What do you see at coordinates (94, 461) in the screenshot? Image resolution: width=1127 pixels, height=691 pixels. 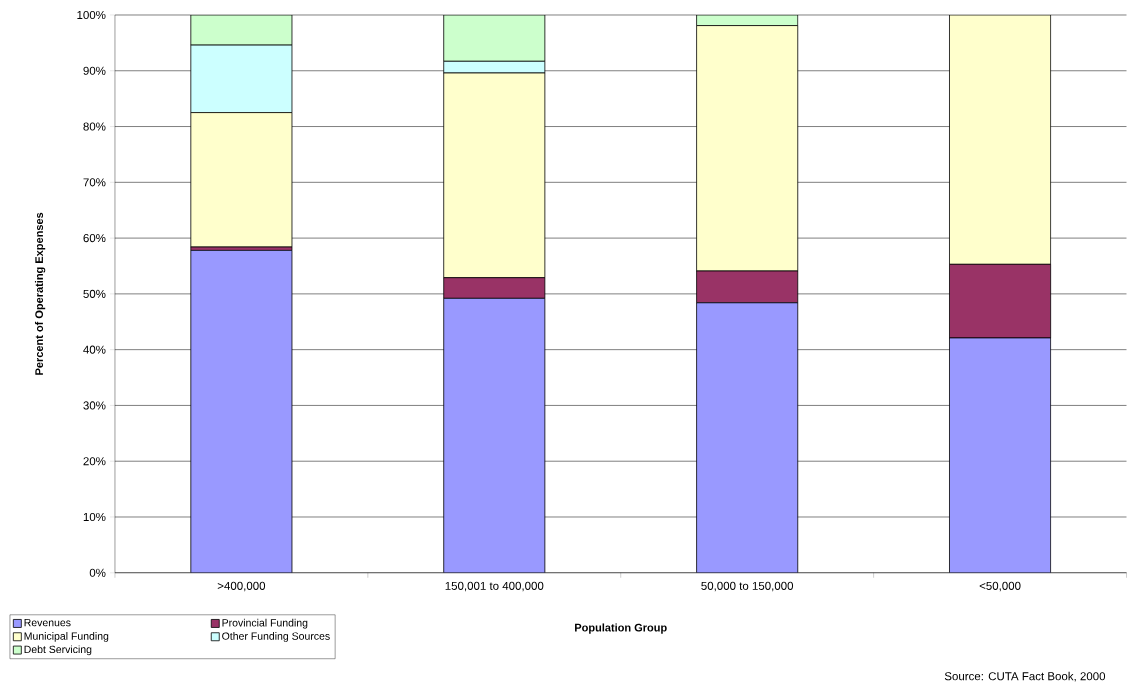 I see `y-tick-label: 20%` at bounding box center [94, 461].